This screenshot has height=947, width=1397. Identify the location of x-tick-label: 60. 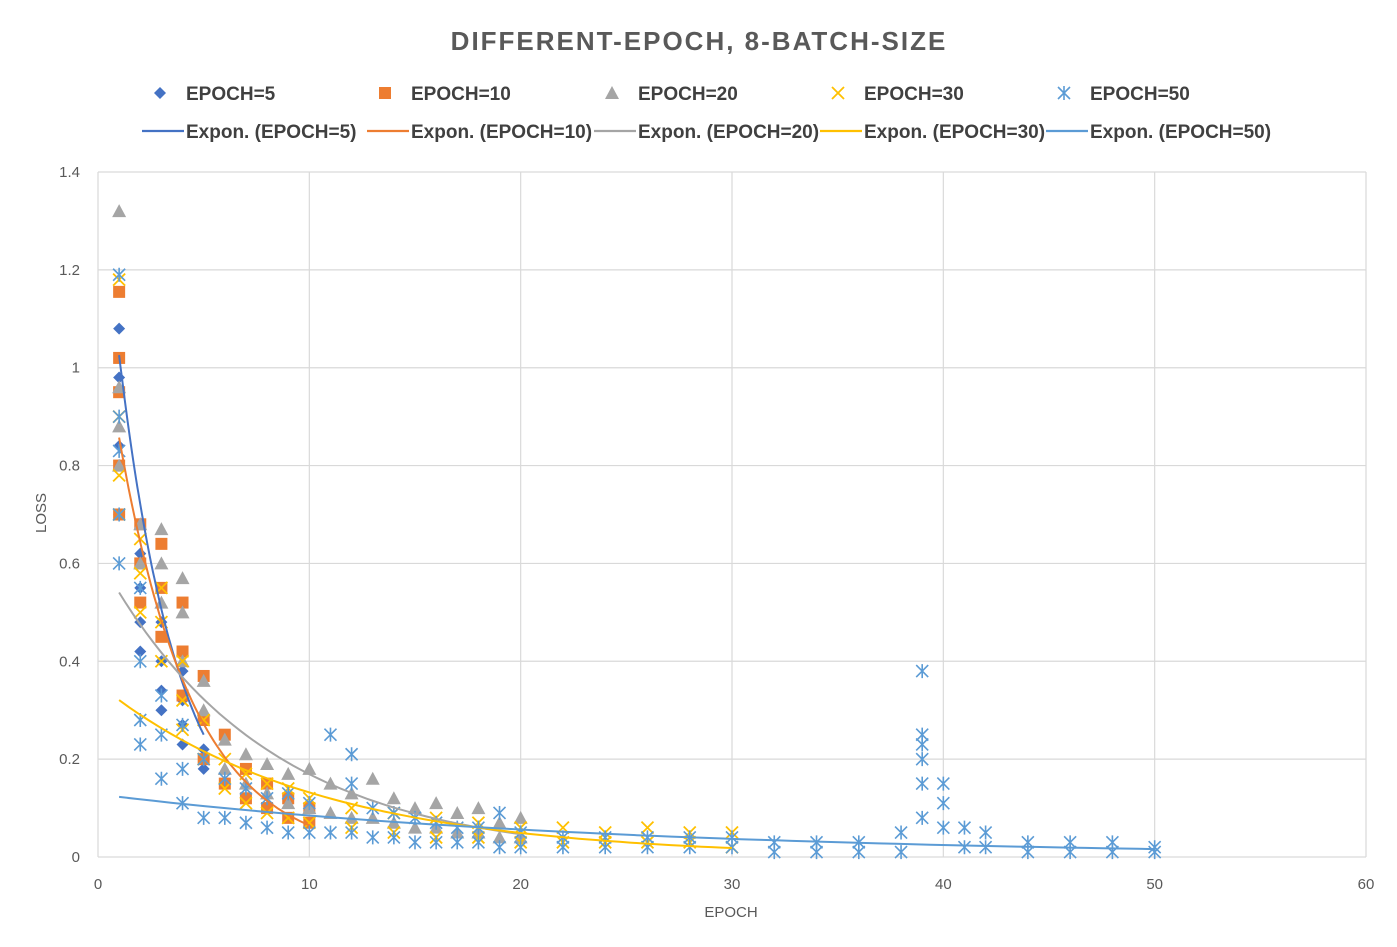
(1366, 884).